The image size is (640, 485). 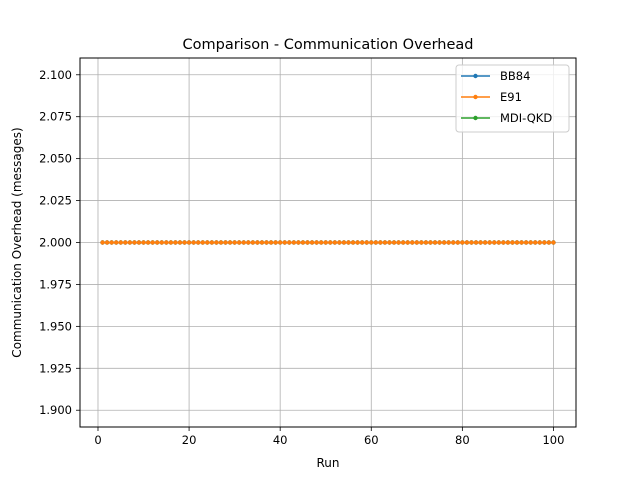 I want to click on y-tick-label: 2.000, so click(x=55, y=243).